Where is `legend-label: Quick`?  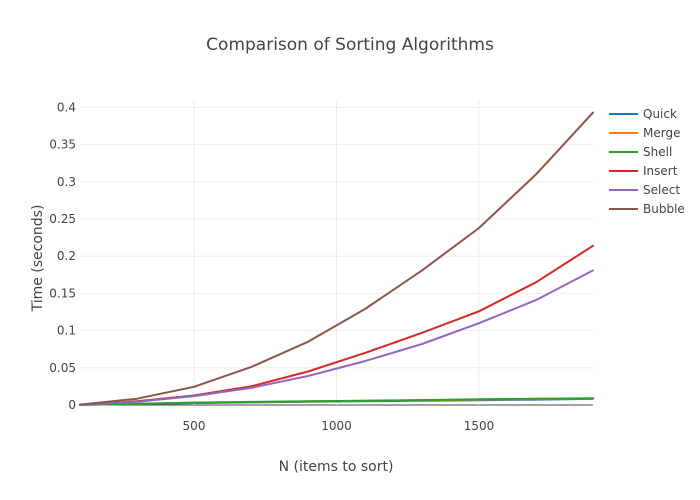 legend-label: Quick is located at coordinates (660, 114).